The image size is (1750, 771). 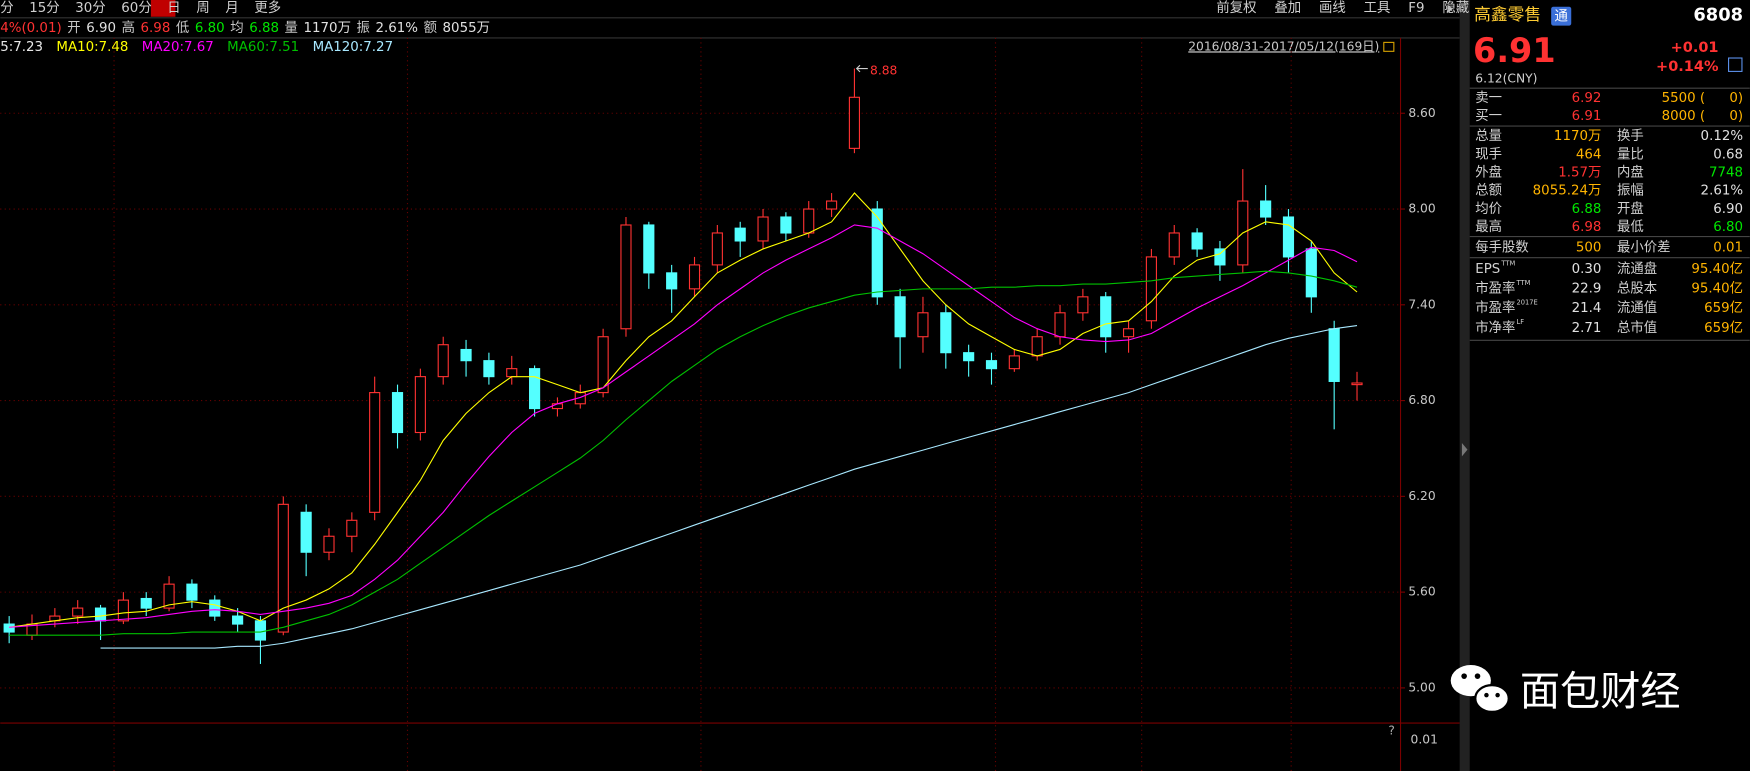 I want to click on ma-legend: 5:7.23, so click(x=21, y=47).